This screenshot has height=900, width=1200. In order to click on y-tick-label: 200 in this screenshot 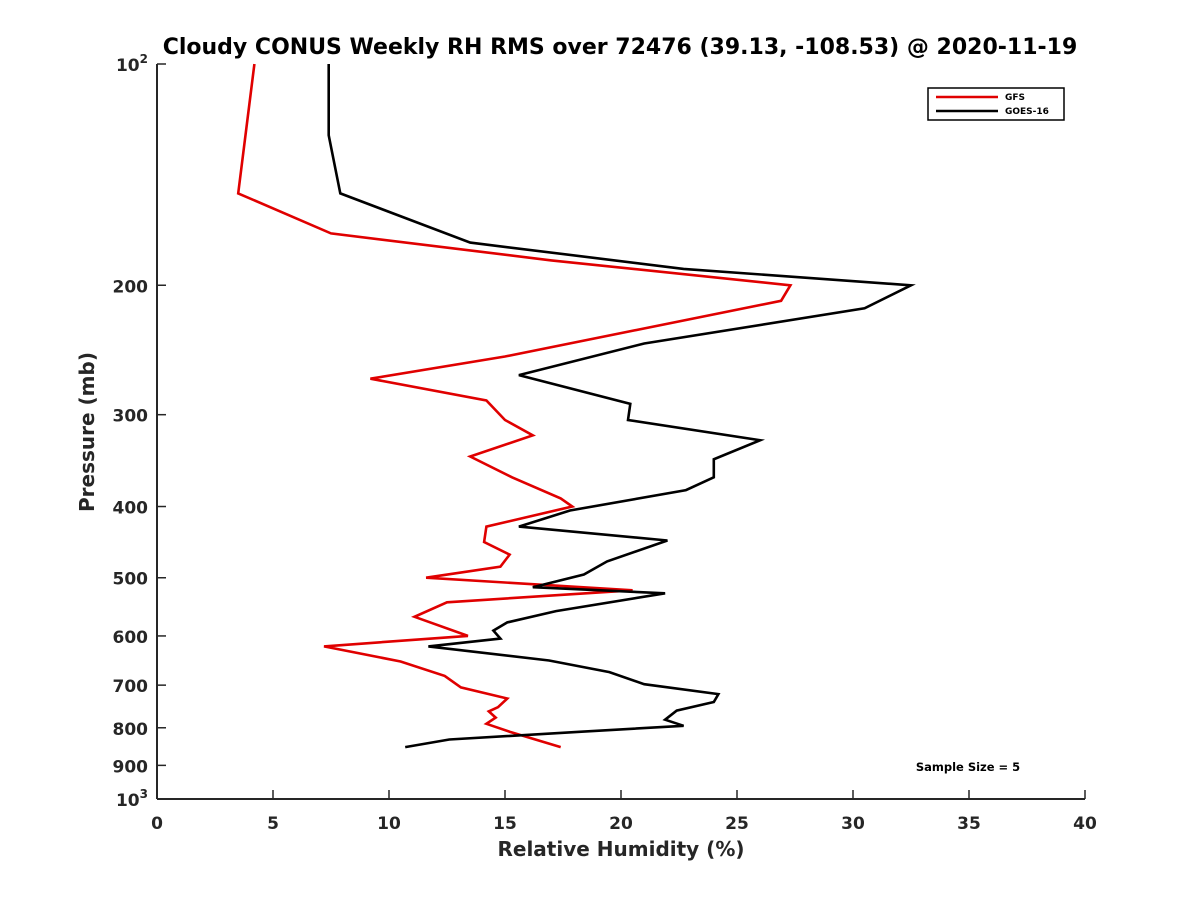, I will do `click(131, 287)`.